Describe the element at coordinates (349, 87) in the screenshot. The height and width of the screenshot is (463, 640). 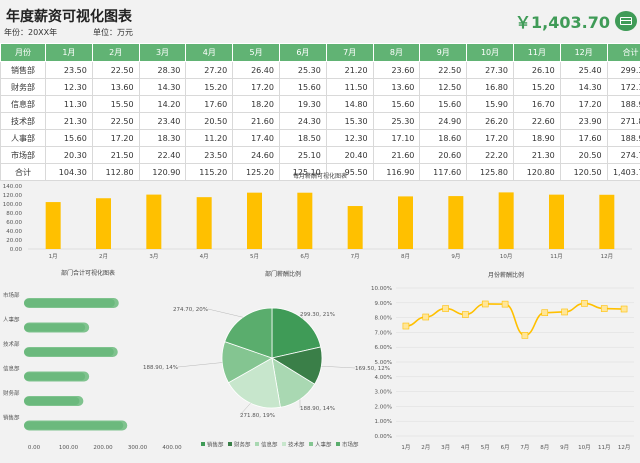
I see `table-cell: 11.50` at that location.